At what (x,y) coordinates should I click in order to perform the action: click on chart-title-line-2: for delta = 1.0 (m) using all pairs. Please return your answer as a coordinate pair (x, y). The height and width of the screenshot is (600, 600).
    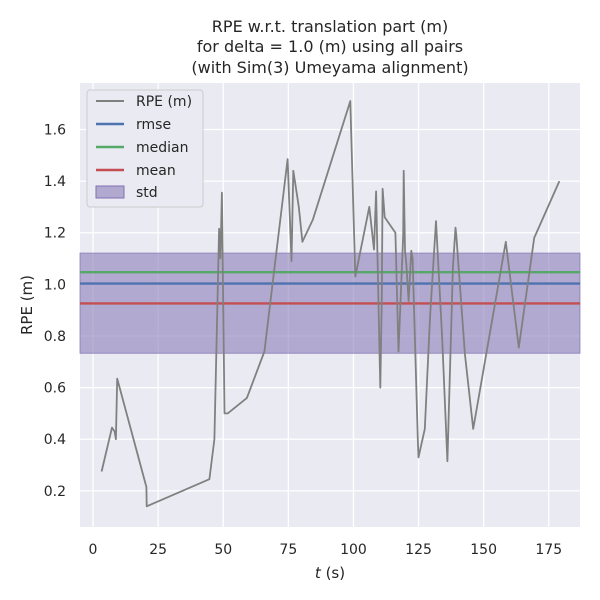
    Looking at the image, I should click on (330, 46).